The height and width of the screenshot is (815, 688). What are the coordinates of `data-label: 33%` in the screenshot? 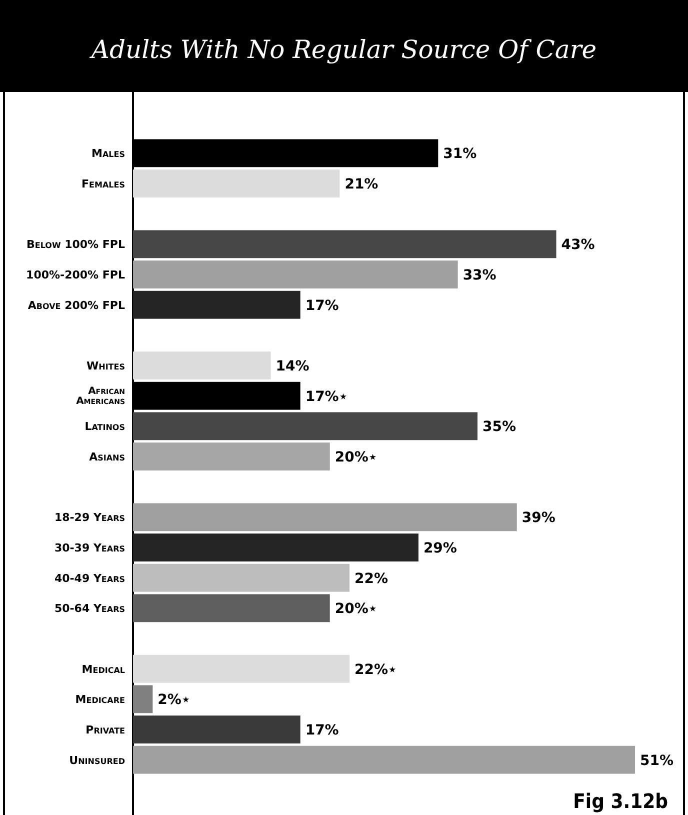 It's located at (479, 276).